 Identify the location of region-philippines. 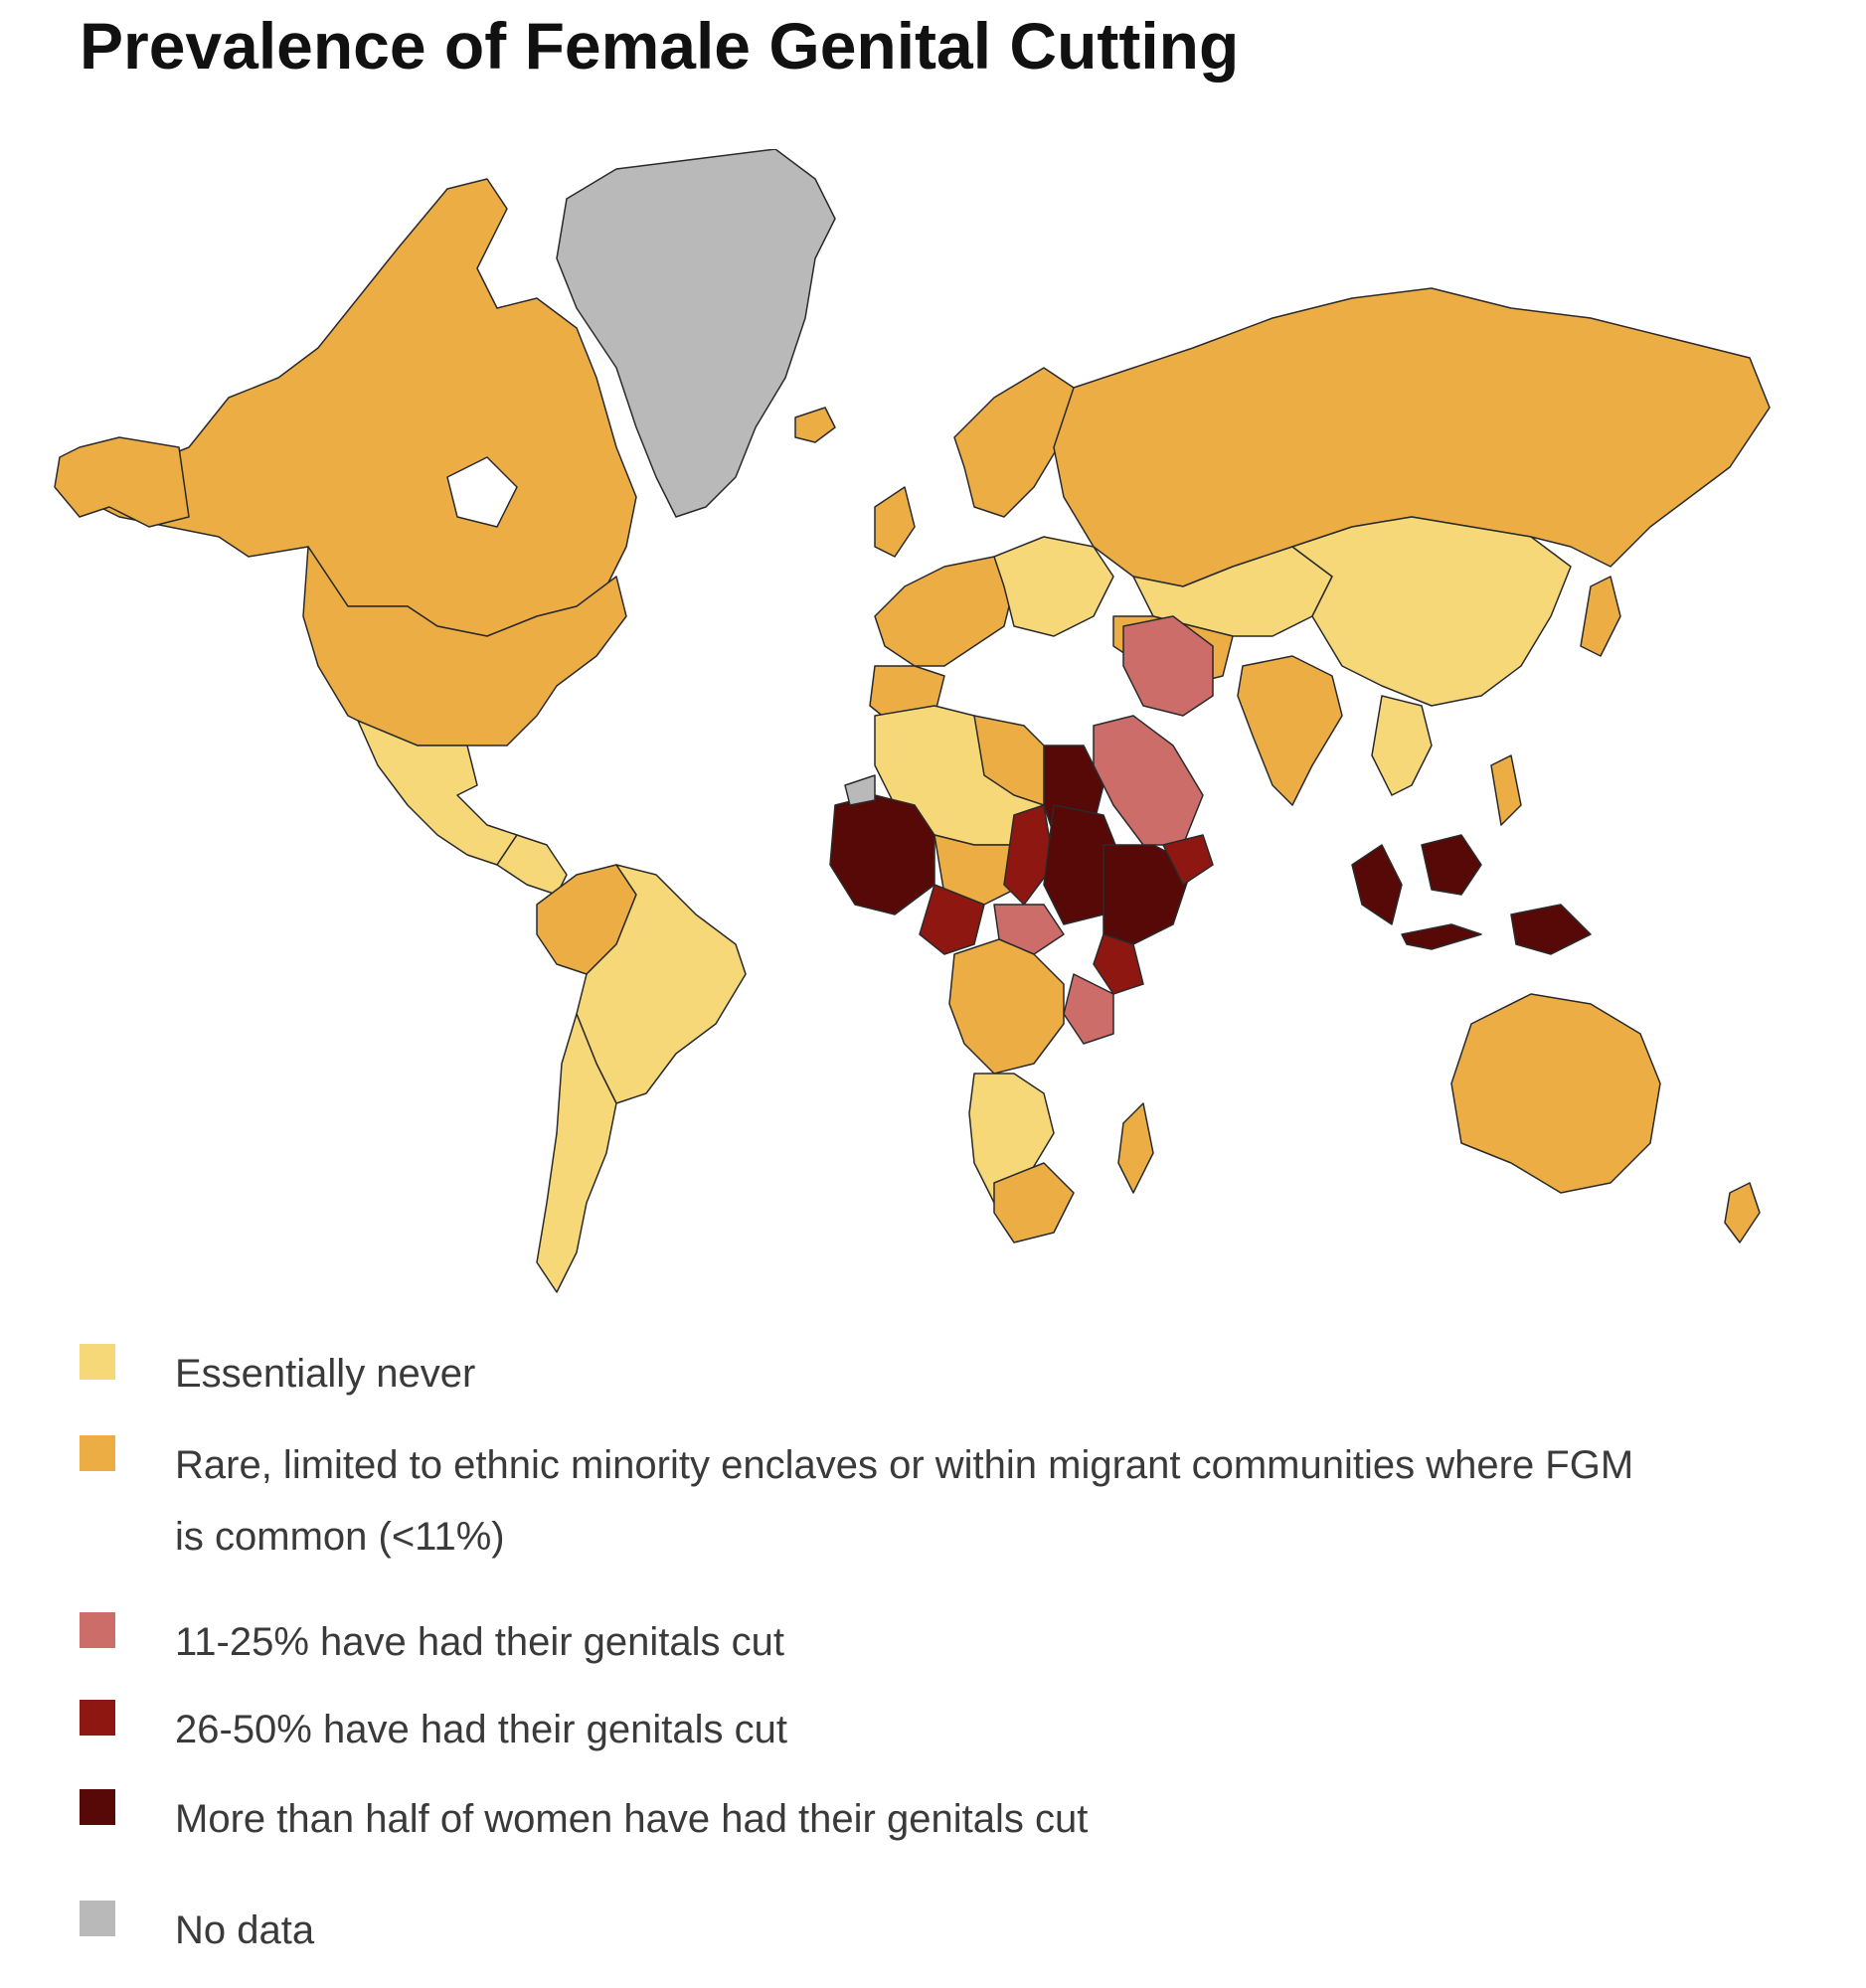
(1506, 790).